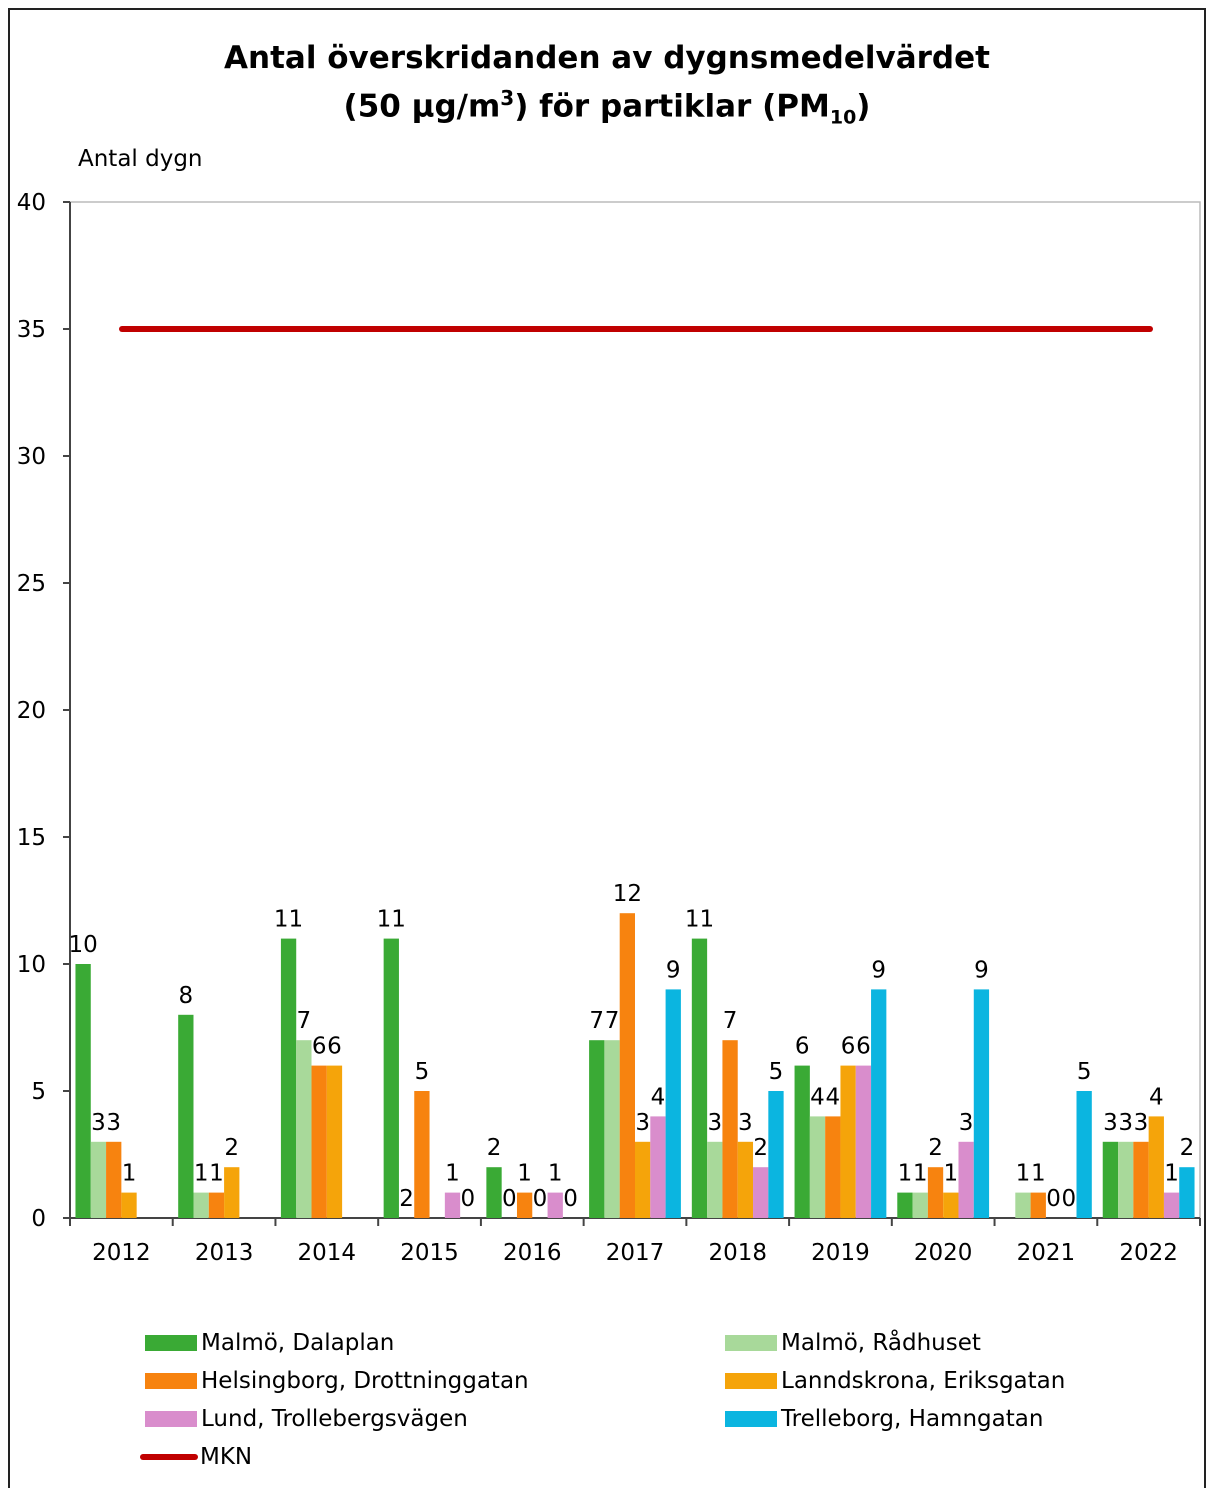 This screenshot has height=1488, width=1214. Describe the element at coordinates (186, 996) in the screenshot. I see `data-label: 8` at that location.